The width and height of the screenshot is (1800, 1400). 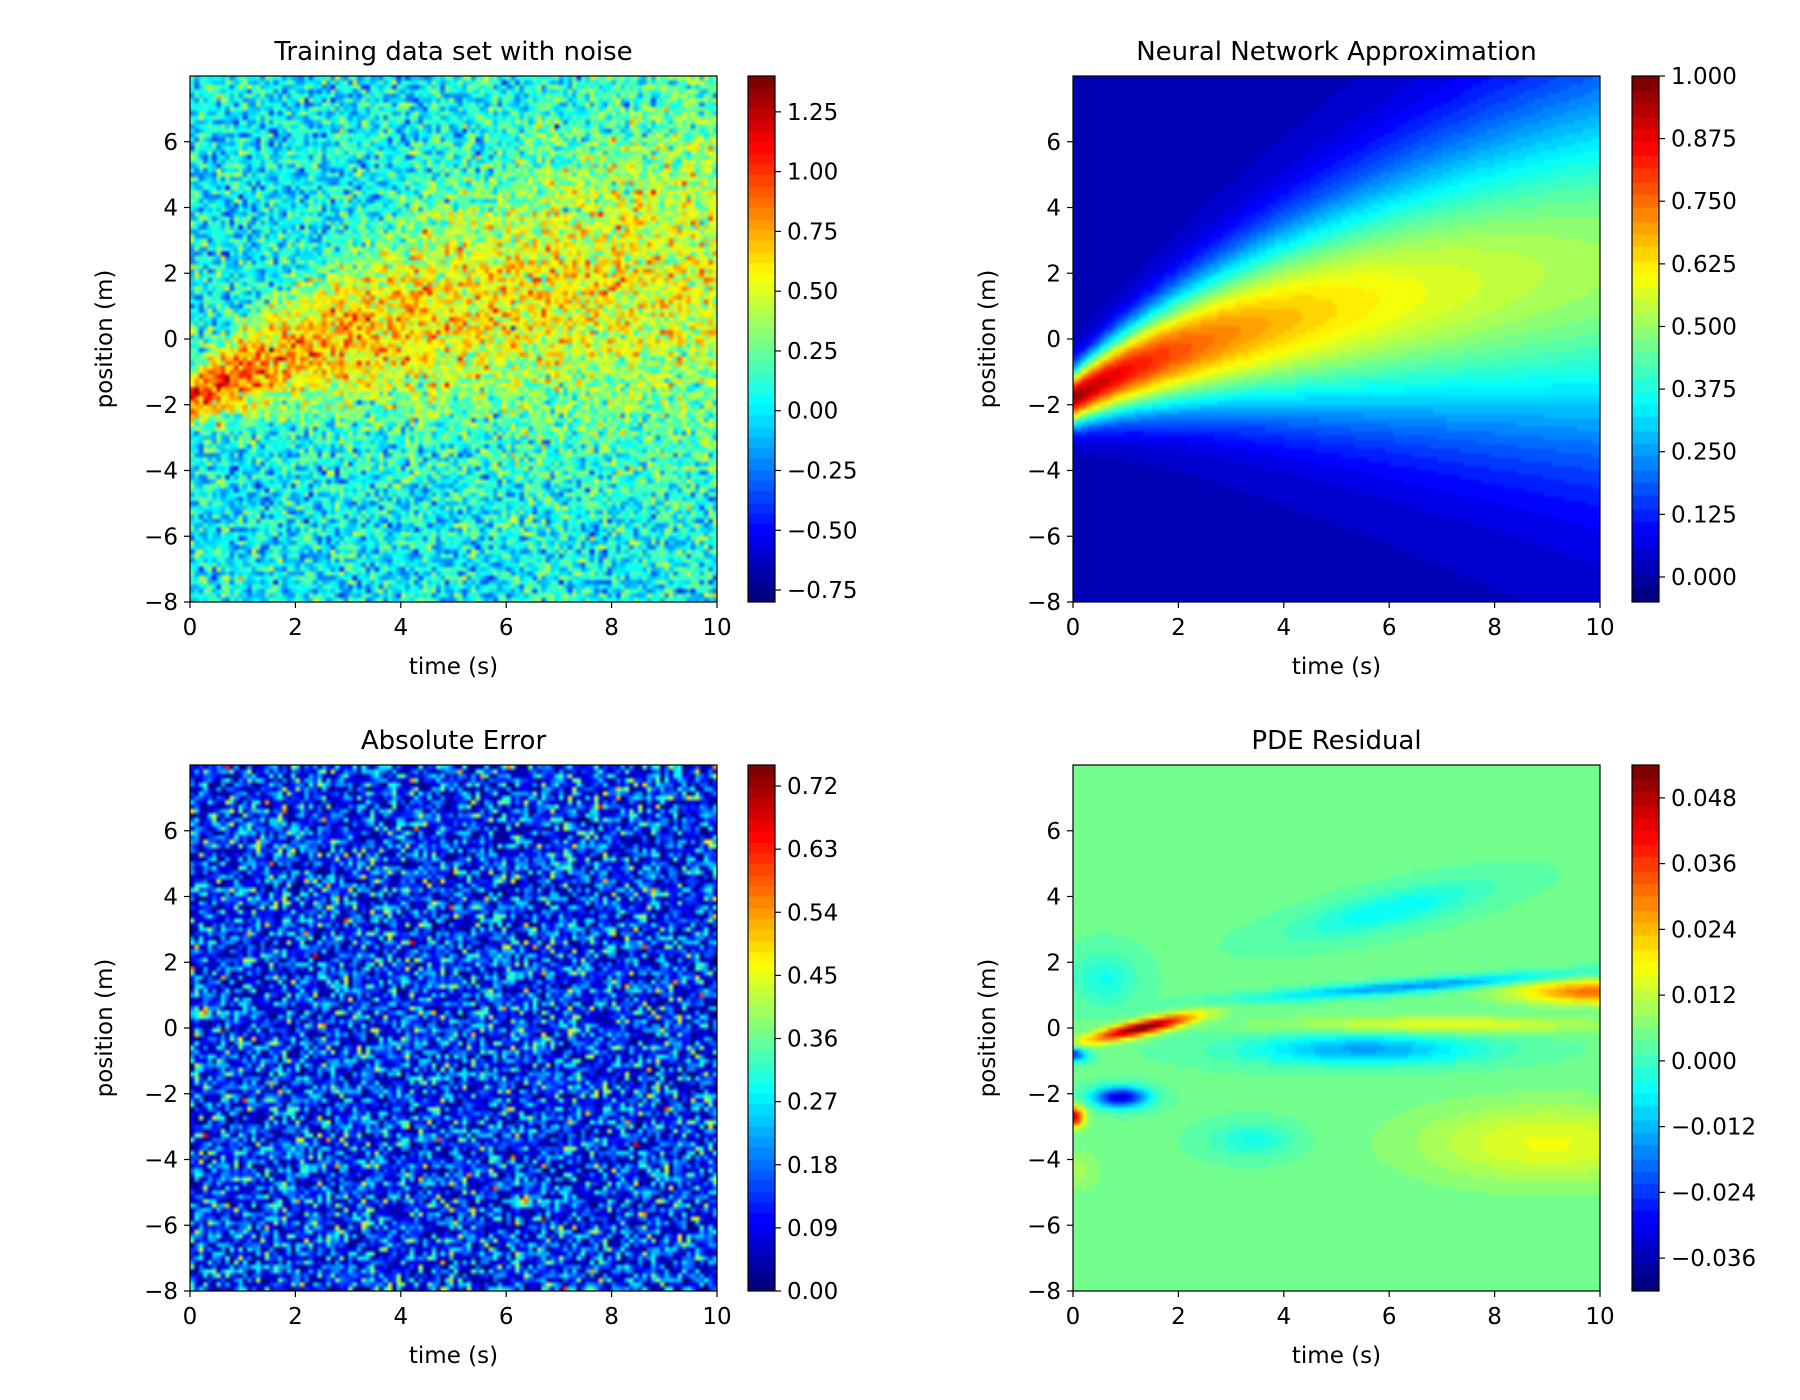 What do you see at coordinates (1704, 327) in the screenshot?
I see `colorbar-tick-label: 0.500` at bounding box center [1704, 327].